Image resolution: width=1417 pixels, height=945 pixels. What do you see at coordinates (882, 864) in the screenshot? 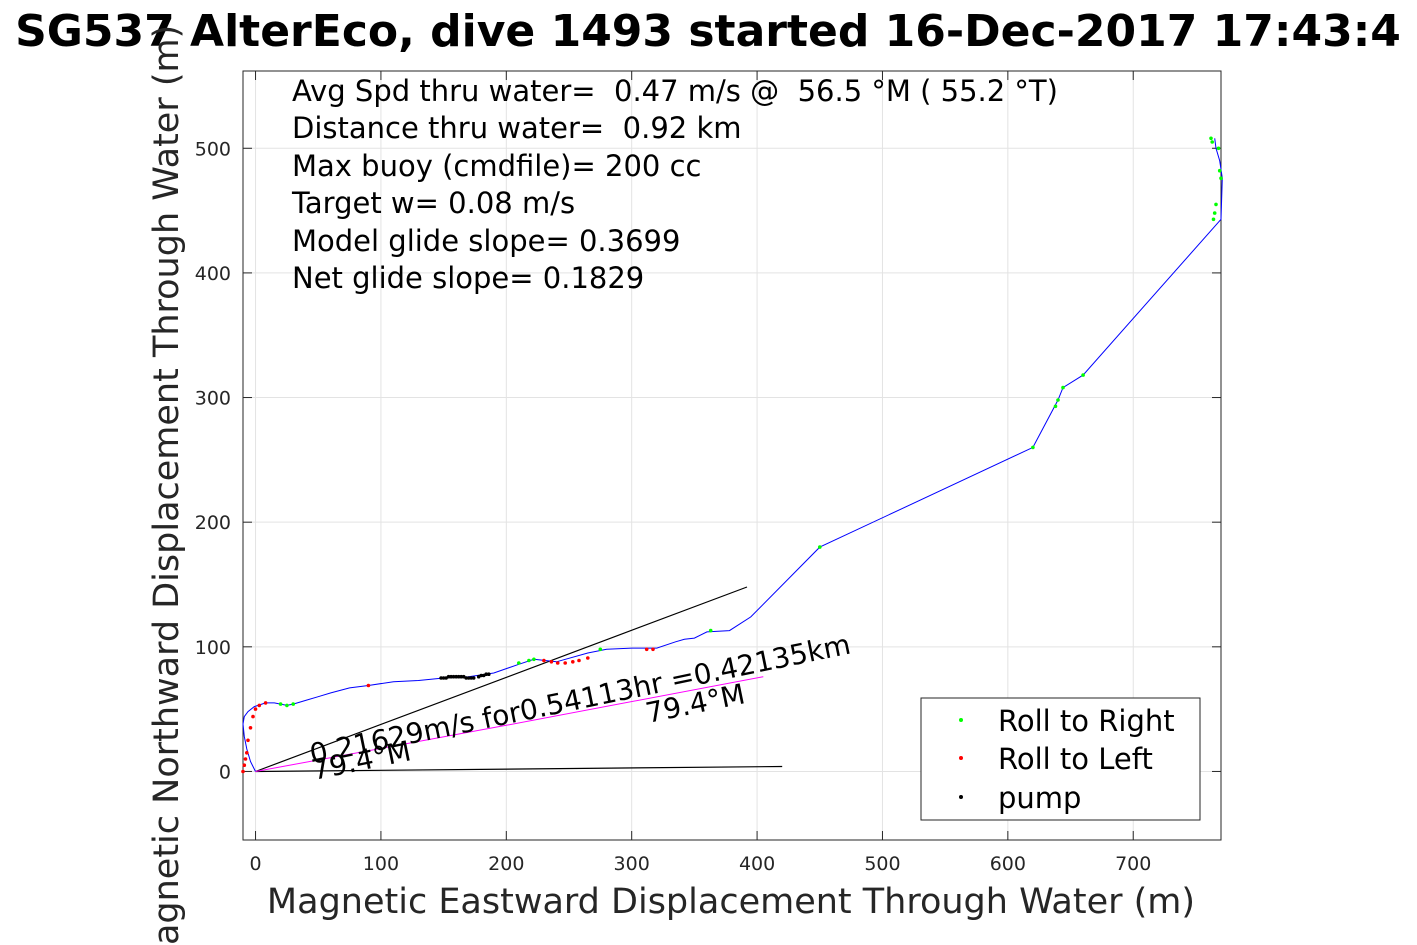
I see `x-tick-label: 500` at bounding box center [882, 864].